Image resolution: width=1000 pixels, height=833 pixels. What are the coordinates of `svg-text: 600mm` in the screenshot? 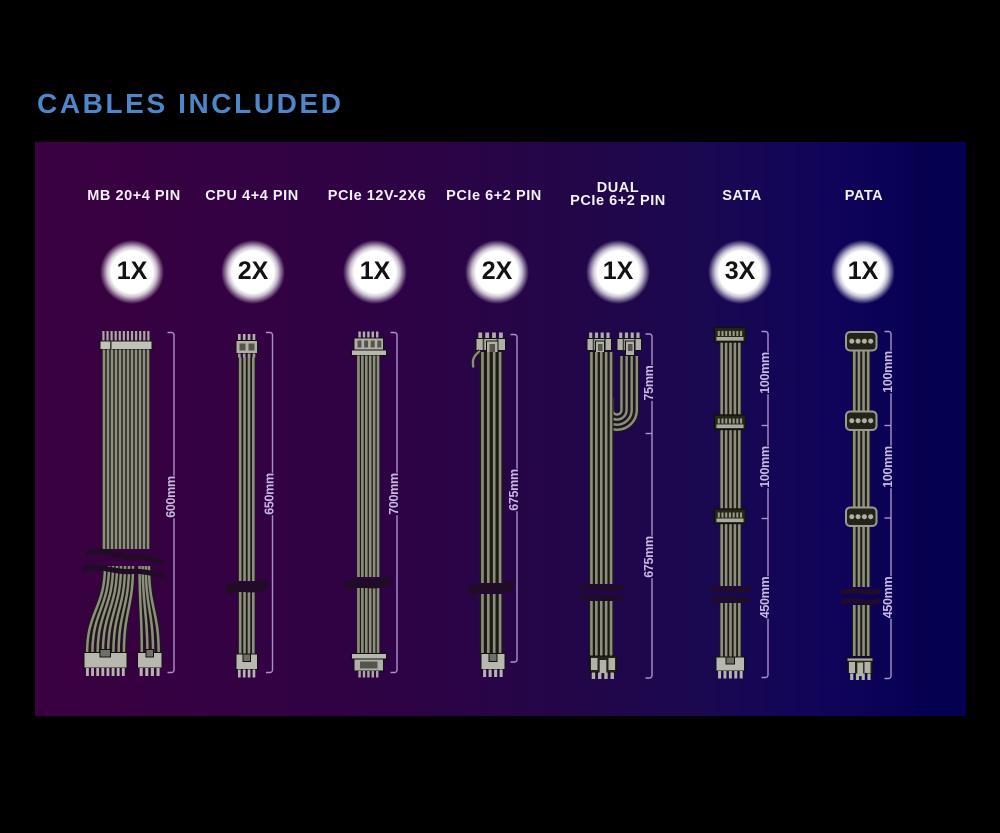 It's located at (171, 497).